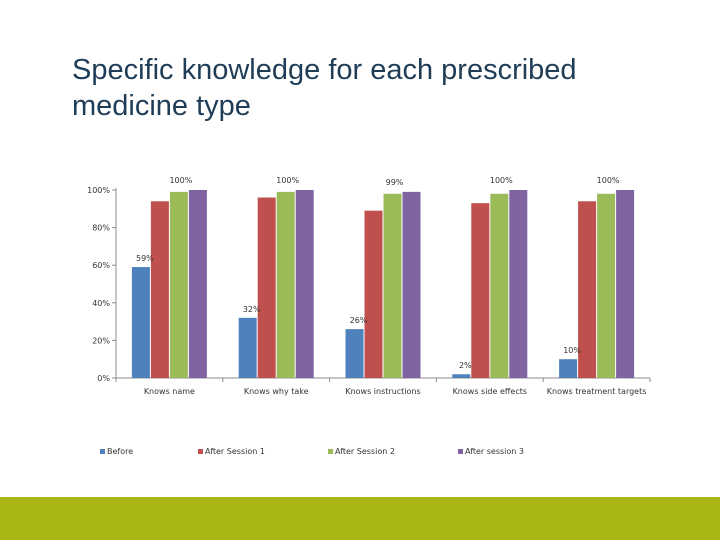 The height and width of the screenshot is (540, 720). I want to click on footer-band, so click(360, 518).